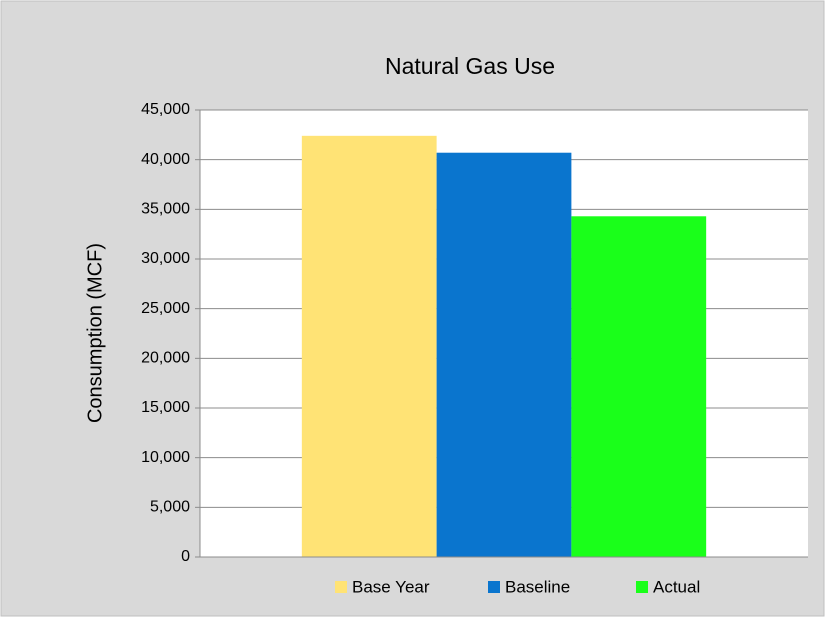  What do you see at coordinates (165, 457) in the screenshot?
I see `y-tick-label: 10,000` at bounding box center [165, 457].